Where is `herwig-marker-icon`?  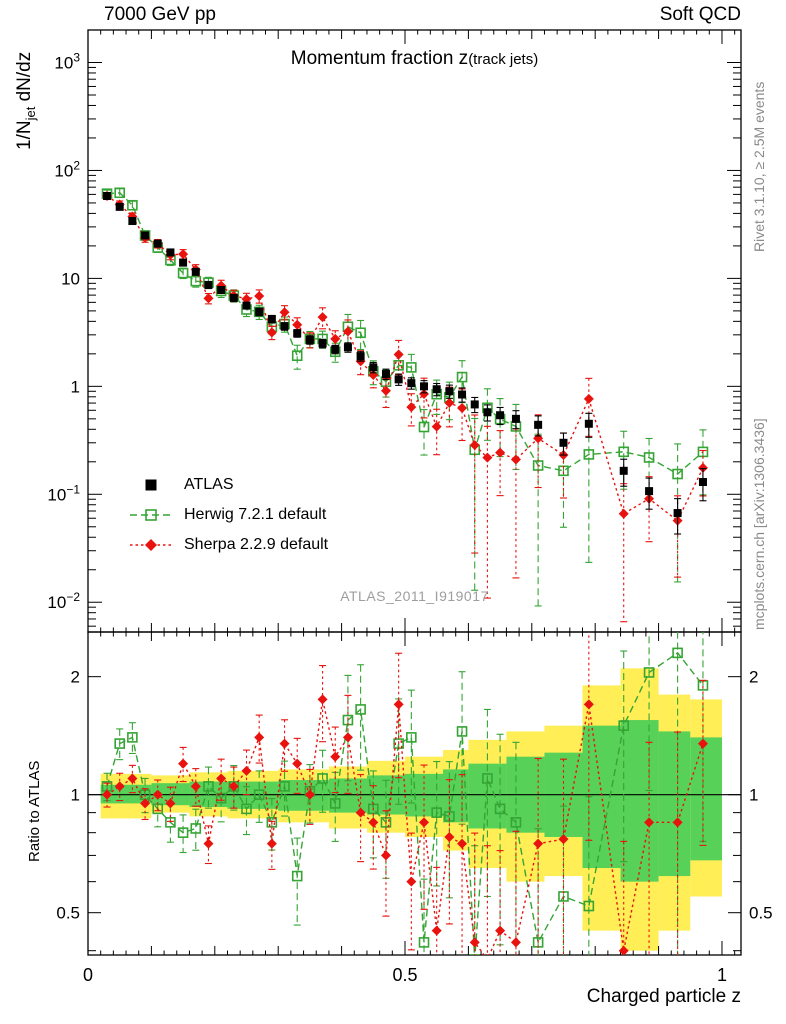
herwig-marker-icon is located at coordinates (151, 515).